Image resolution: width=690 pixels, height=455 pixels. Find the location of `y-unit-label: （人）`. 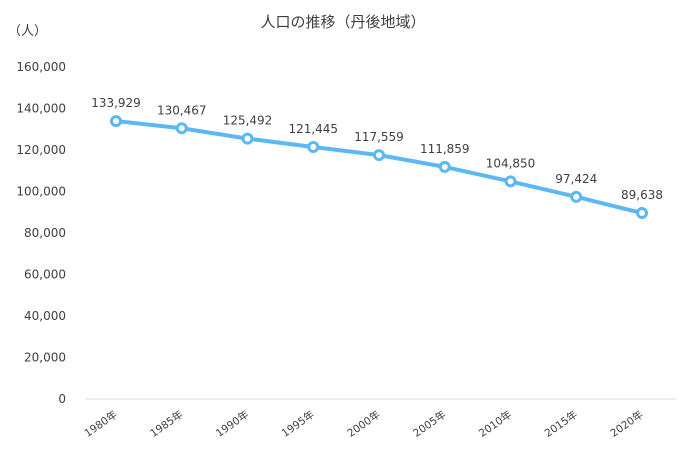

y-unit-label: （人） is located at coordinates (27, 31).